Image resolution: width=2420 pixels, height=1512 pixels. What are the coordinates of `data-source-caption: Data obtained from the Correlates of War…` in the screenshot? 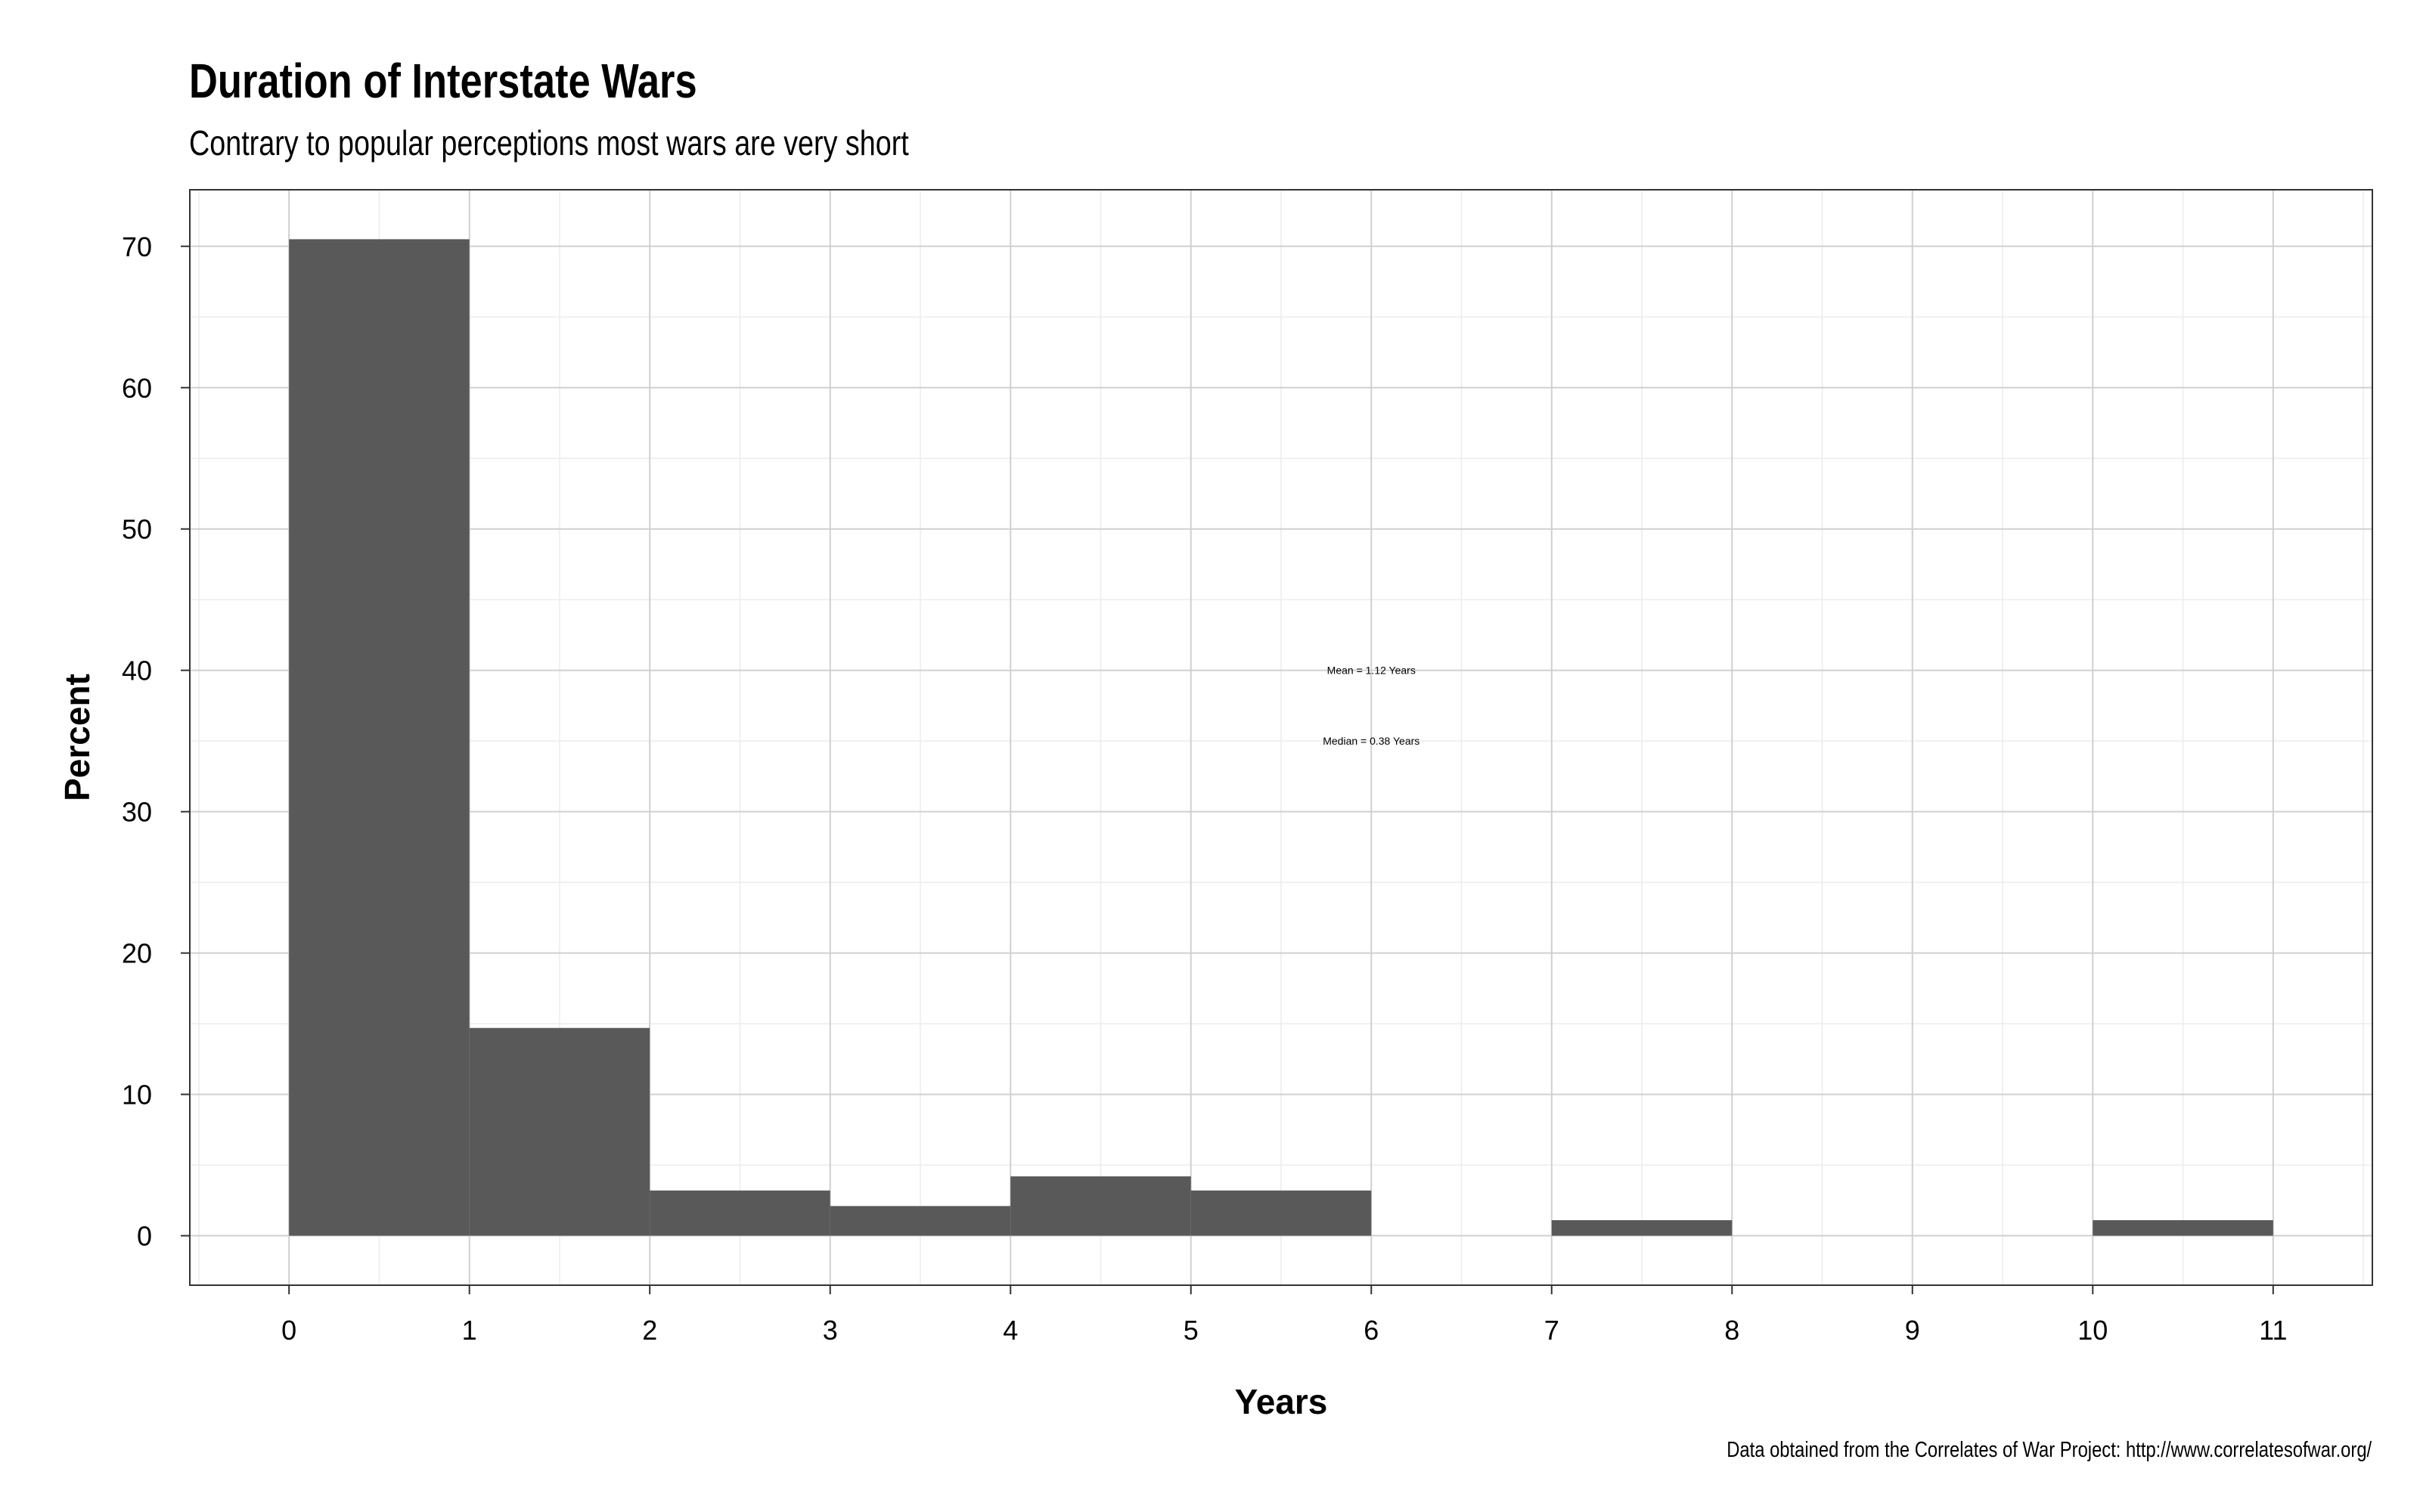 It's located at (2049, 1450).